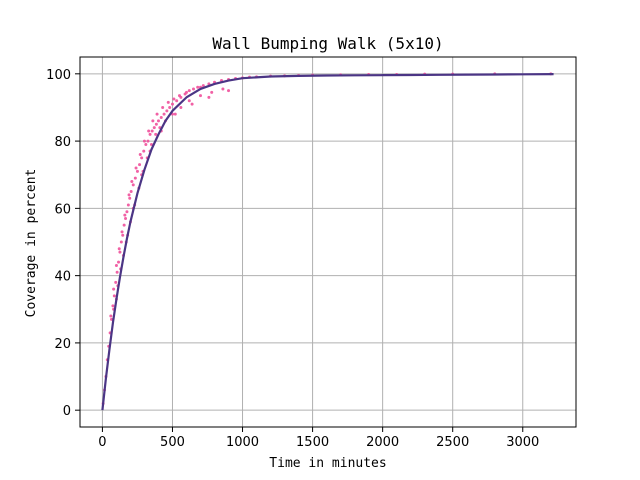  Describe the element at coordinates (62, 344) in the screenshot. I see `y-tick-label: 20` at that location.